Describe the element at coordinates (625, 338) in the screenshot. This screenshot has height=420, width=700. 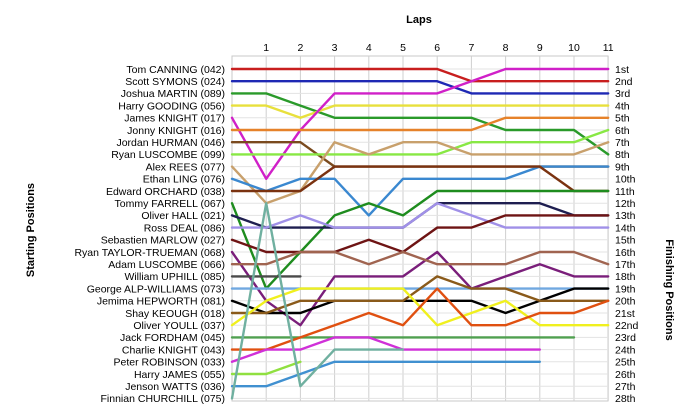
I see `finishing-position-label: 23rd` at that location.